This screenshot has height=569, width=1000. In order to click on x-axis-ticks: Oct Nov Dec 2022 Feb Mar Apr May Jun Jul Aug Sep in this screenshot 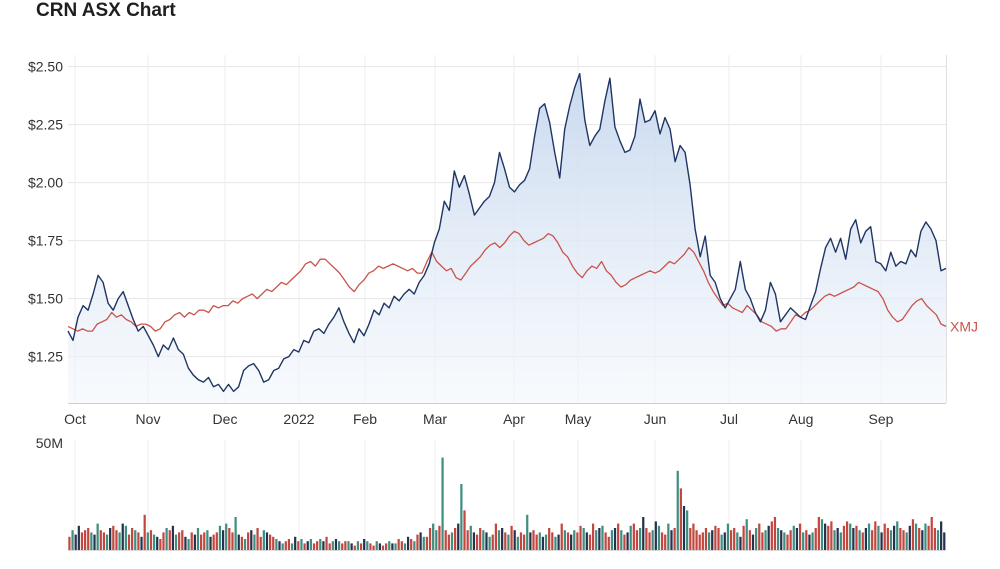, I will do `click(479, 419)`.